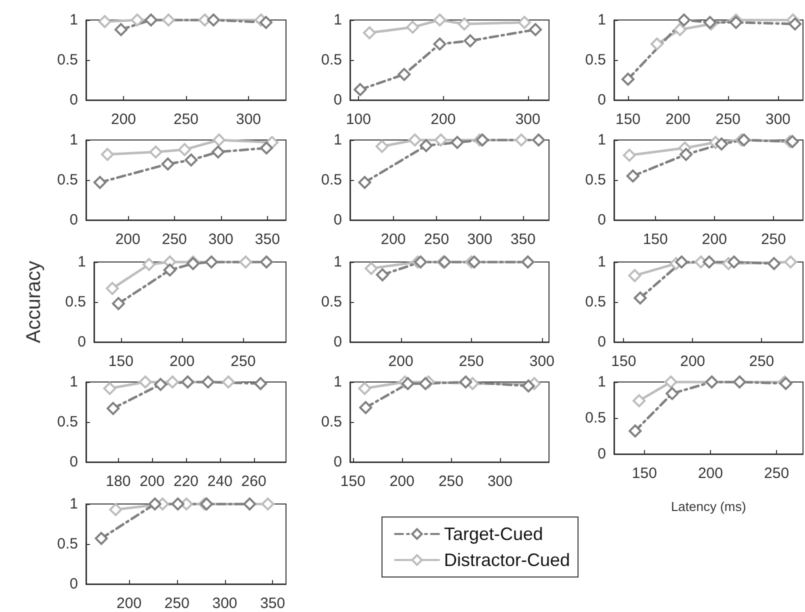 This screenshot has width=805, height=612. What do you see at coordinates (494, 534) in the screenshot?
I see `legend-label: Target-Cued` at bounding box center [494, 534].